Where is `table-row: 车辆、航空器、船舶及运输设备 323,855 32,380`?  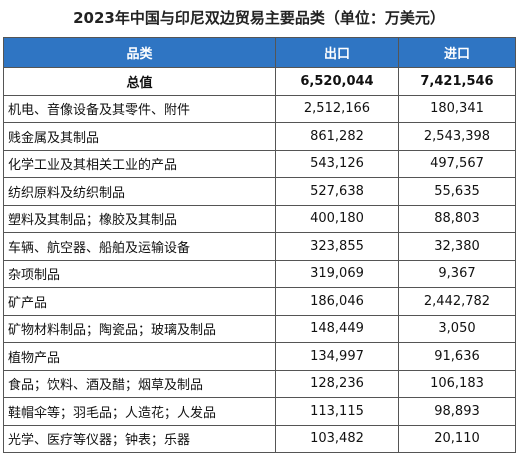 table-row: 车辆、航空器、船舶及运输设备 323,855 32,380 is located at coordinates (259, 246).